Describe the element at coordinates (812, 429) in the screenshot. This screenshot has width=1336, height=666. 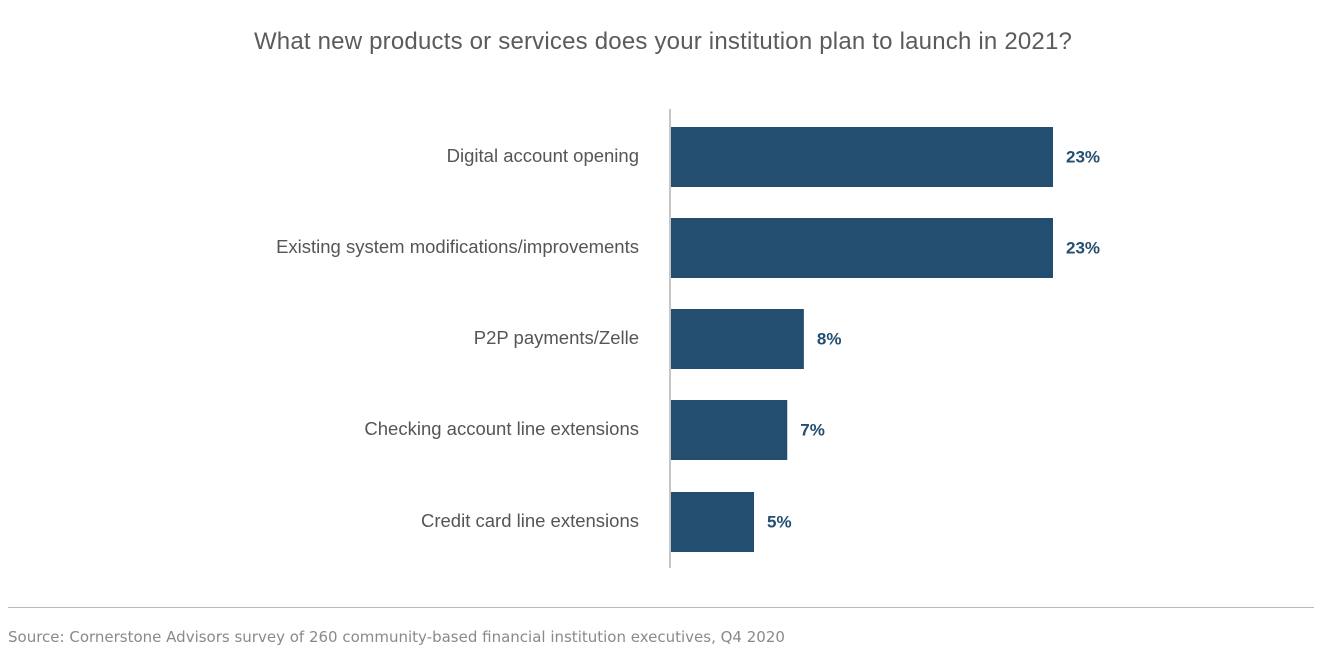
I see `value-label: 7%` at that location.